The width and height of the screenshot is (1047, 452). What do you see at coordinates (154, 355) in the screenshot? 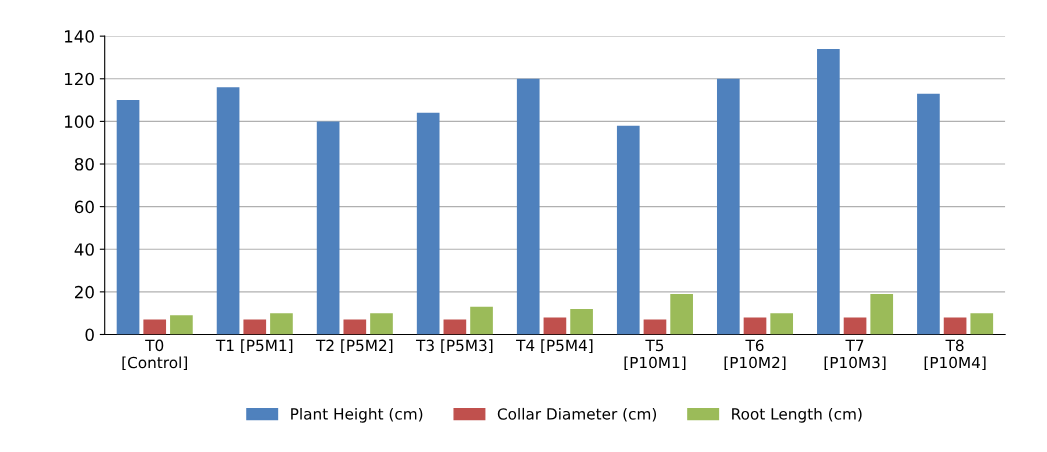
I see `x-tick-label: T0 [Control]` at bounding box center [154, 355].